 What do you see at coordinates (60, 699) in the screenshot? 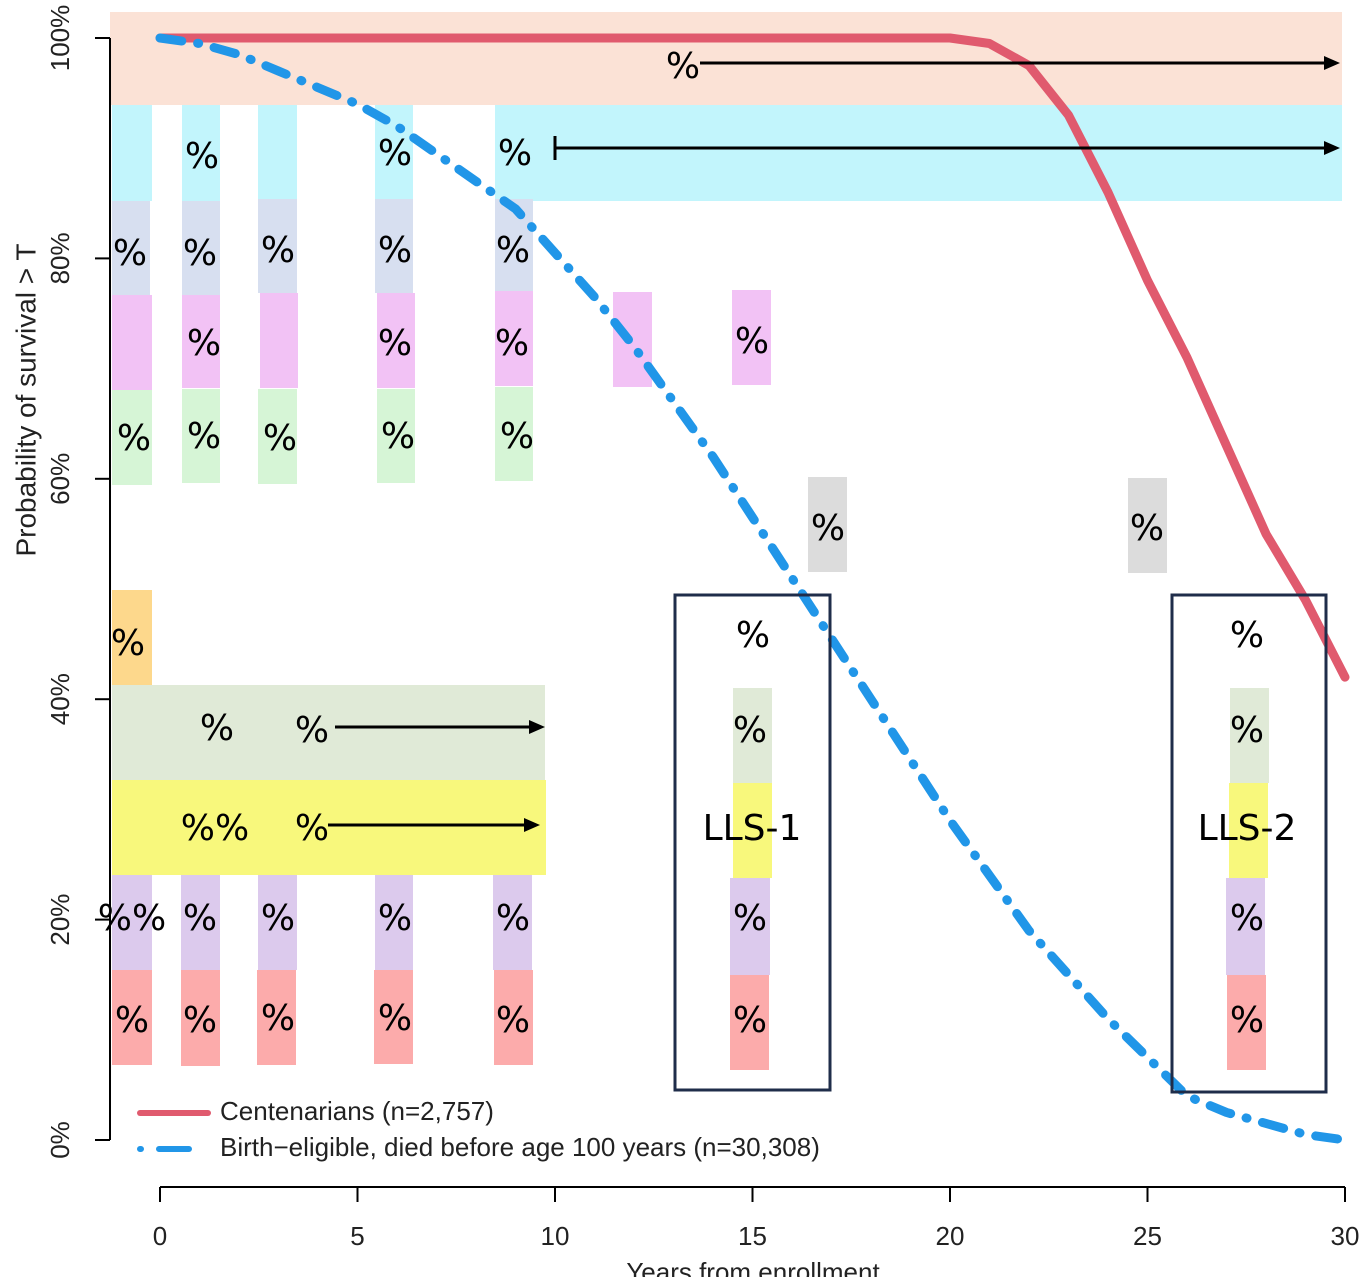
I see `y-tick-label: 40%` at bounding box center [60, 699].